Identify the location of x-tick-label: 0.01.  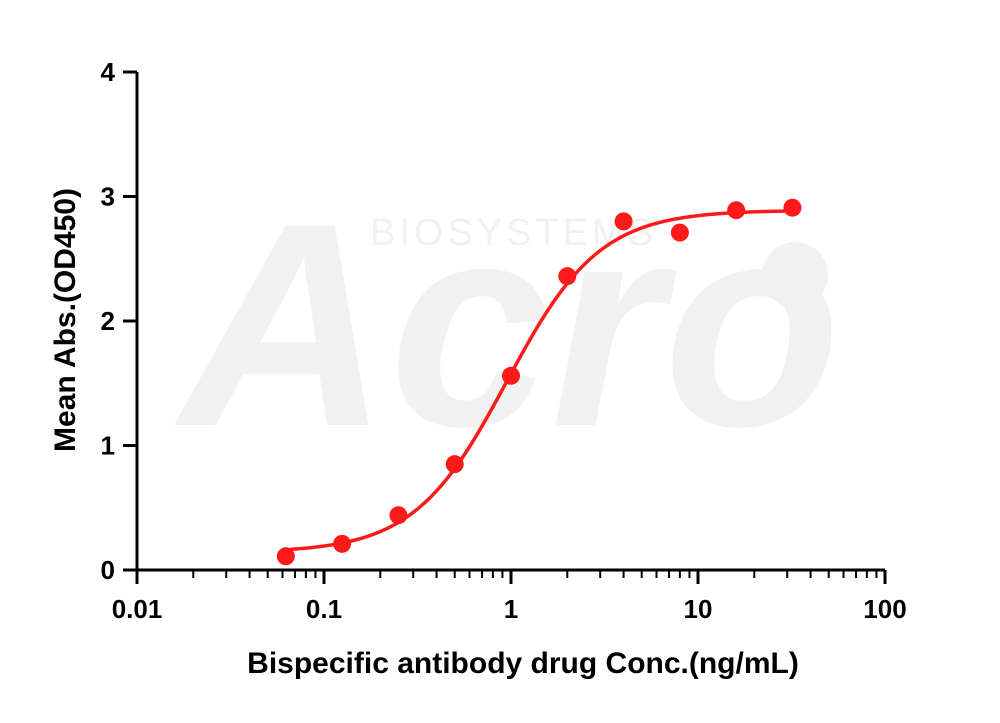
(137, 609).